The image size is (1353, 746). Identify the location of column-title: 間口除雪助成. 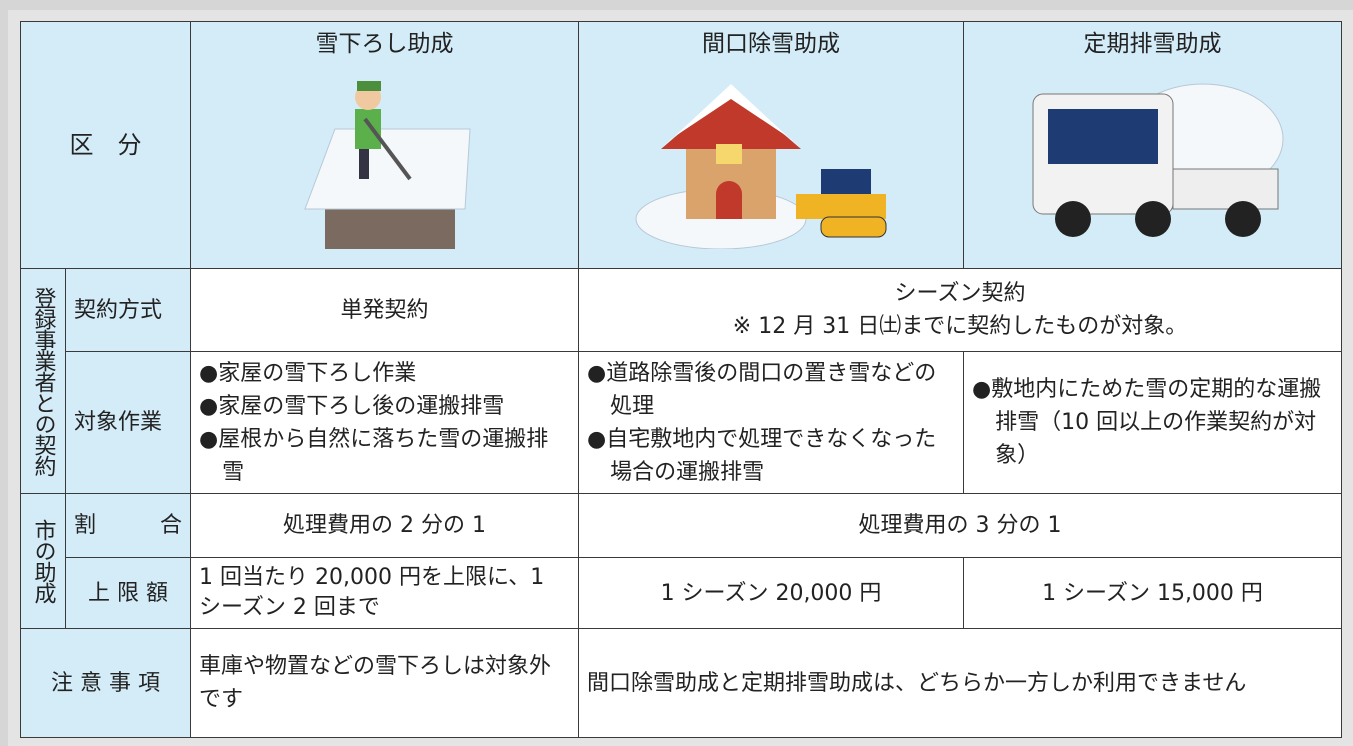
(771, 44).